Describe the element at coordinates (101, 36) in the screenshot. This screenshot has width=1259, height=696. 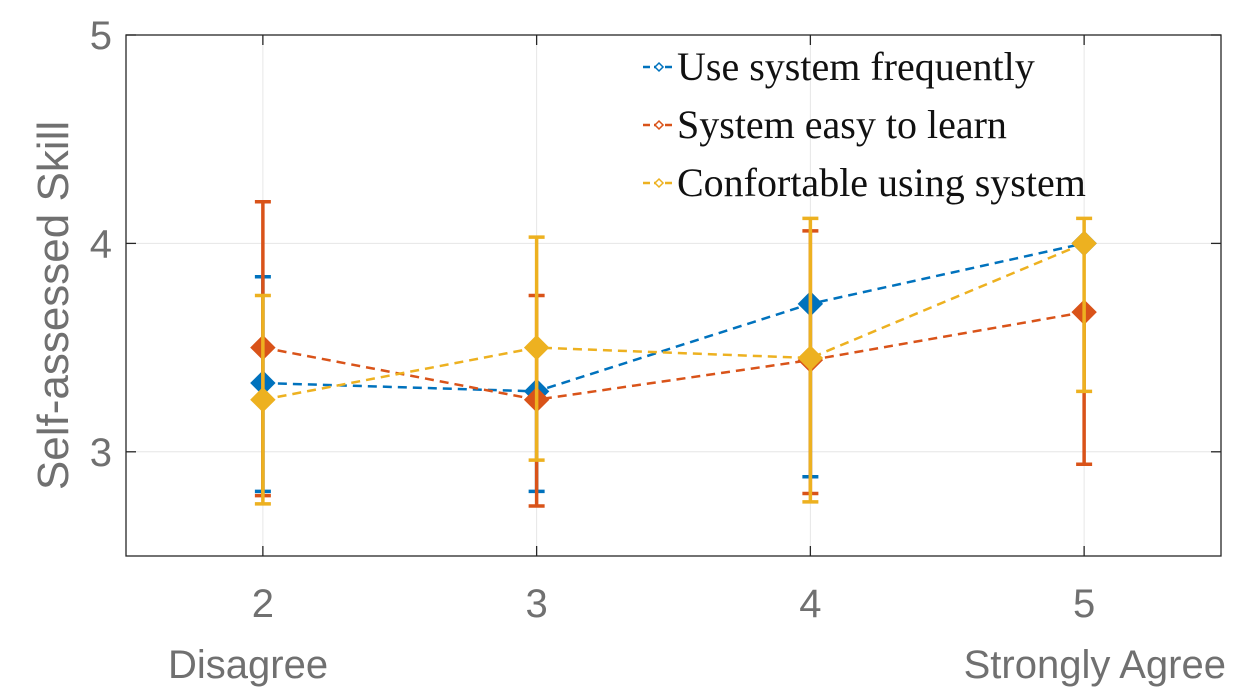
I see `y-tick-label: 5` at that location.